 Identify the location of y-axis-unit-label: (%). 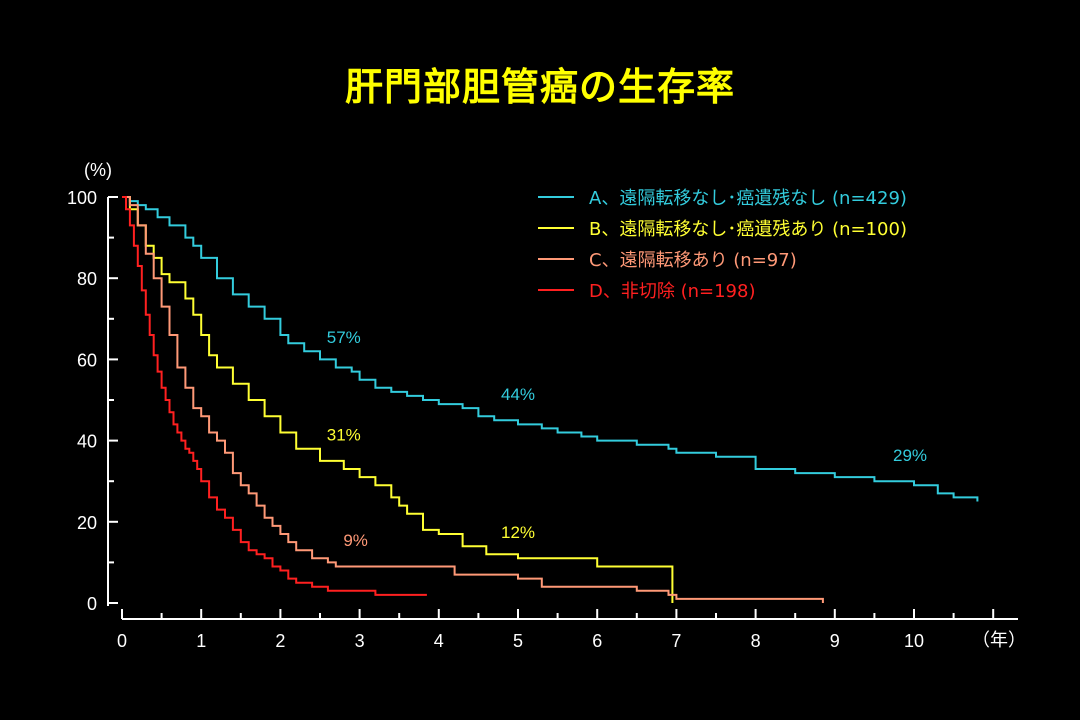
(98, 170).